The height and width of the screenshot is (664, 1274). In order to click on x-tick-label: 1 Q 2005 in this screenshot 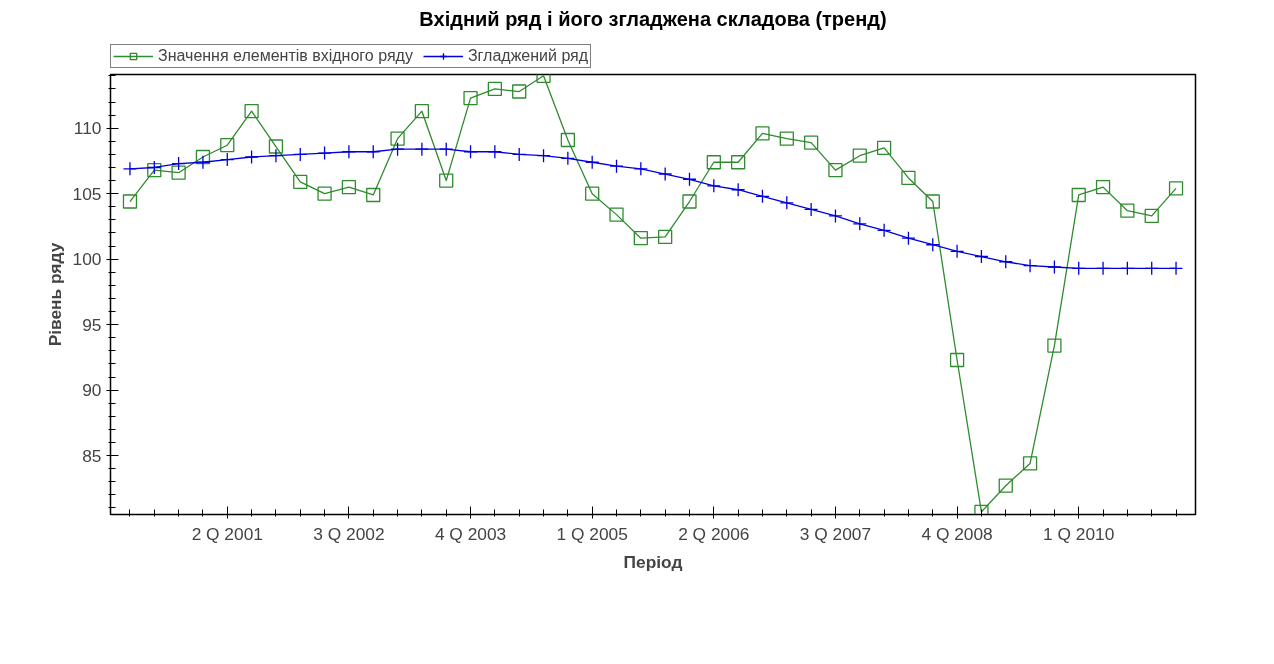, I will do `click(592, 533)`.